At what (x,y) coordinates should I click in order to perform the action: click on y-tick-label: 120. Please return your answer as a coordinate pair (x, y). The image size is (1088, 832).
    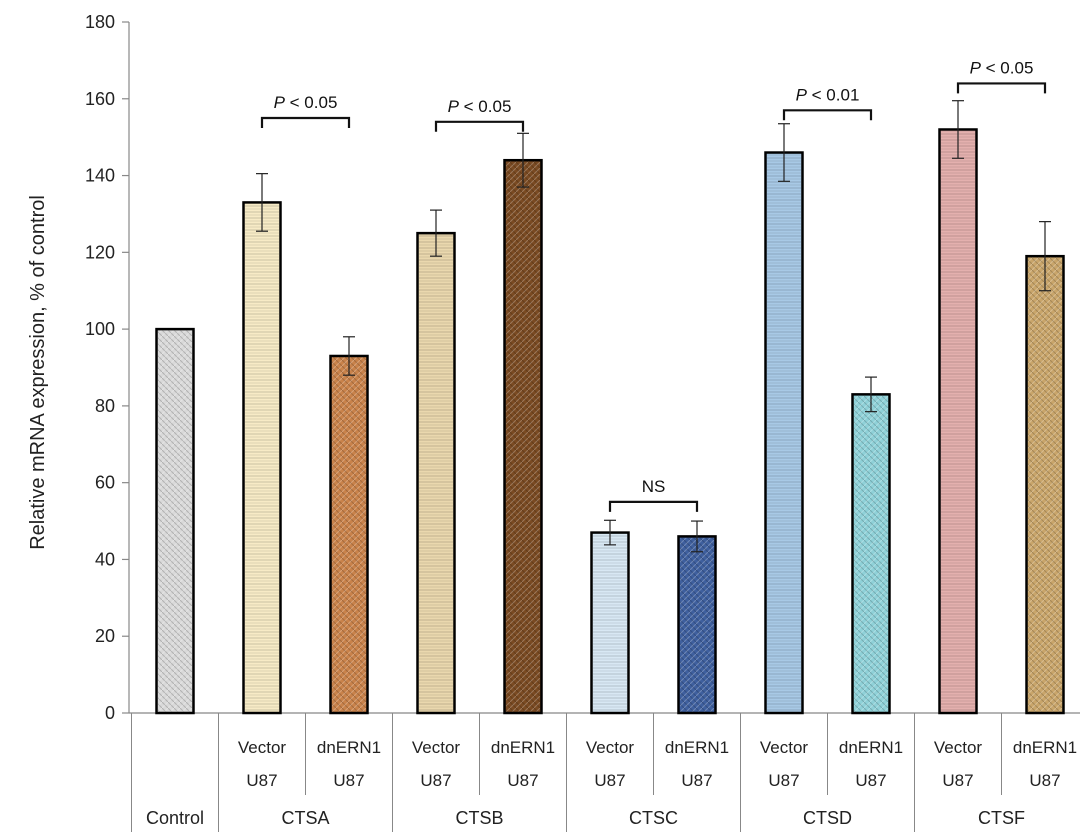
    Looking at the image, I should click on (100, 252).